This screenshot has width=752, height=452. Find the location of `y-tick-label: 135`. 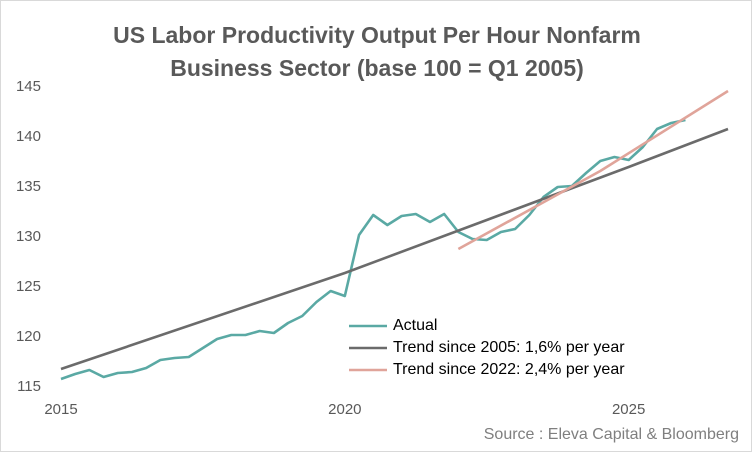

y-tick-label: 135 is located at coordinates (28, 186).